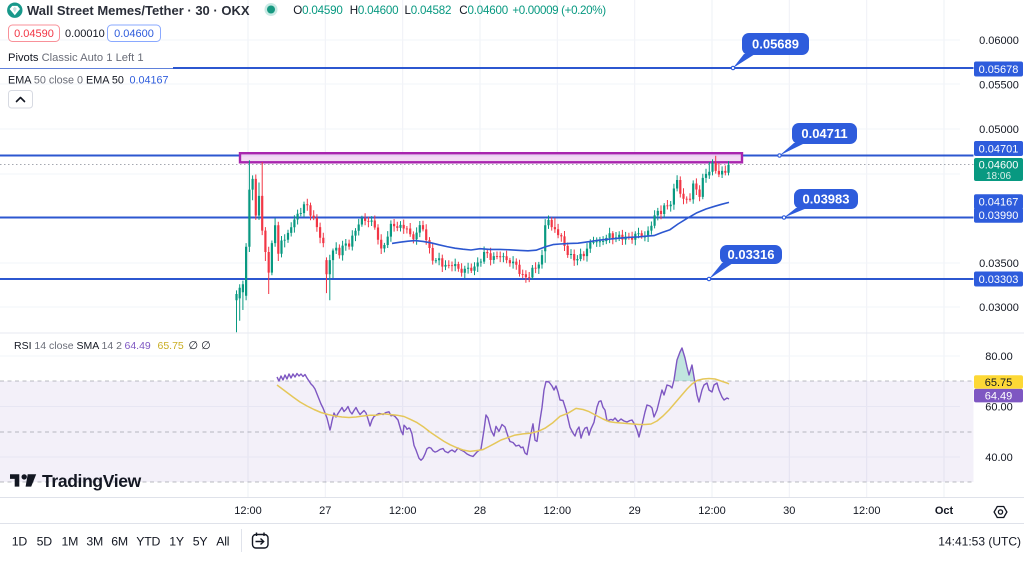 The image size is (1024, 563). I want to click on svg-text: 0.03316, so click(751, 254).